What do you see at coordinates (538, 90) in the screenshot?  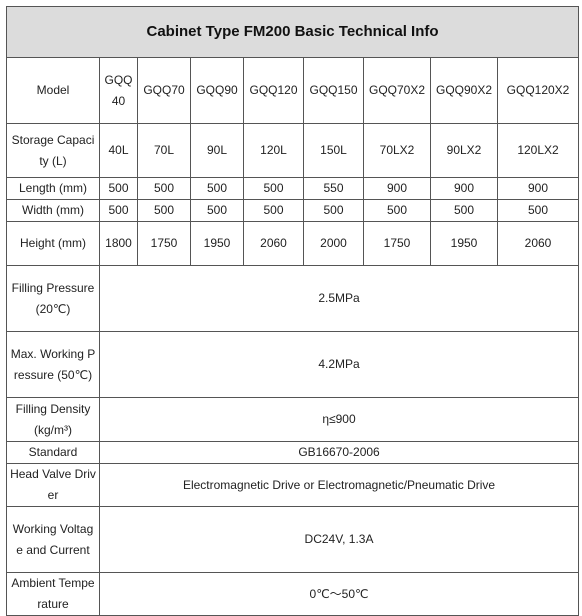 I see `model-cell: GQQ120X2` at bounding box center [538, 90].